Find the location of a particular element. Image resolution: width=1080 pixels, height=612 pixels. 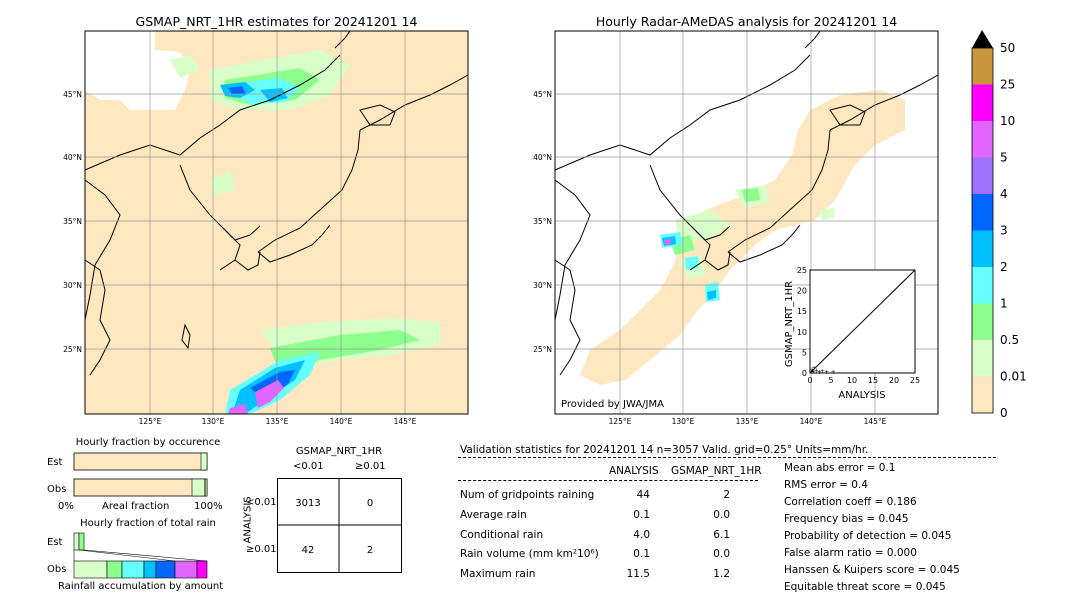

occurrence-bars is located at coordinates (140, 474).